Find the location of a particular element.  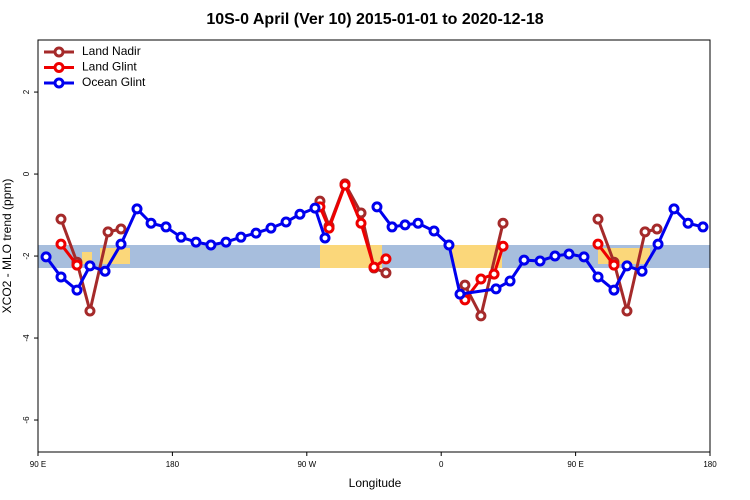

legend-label: Land Nadir is located at coordinates (111, 51).